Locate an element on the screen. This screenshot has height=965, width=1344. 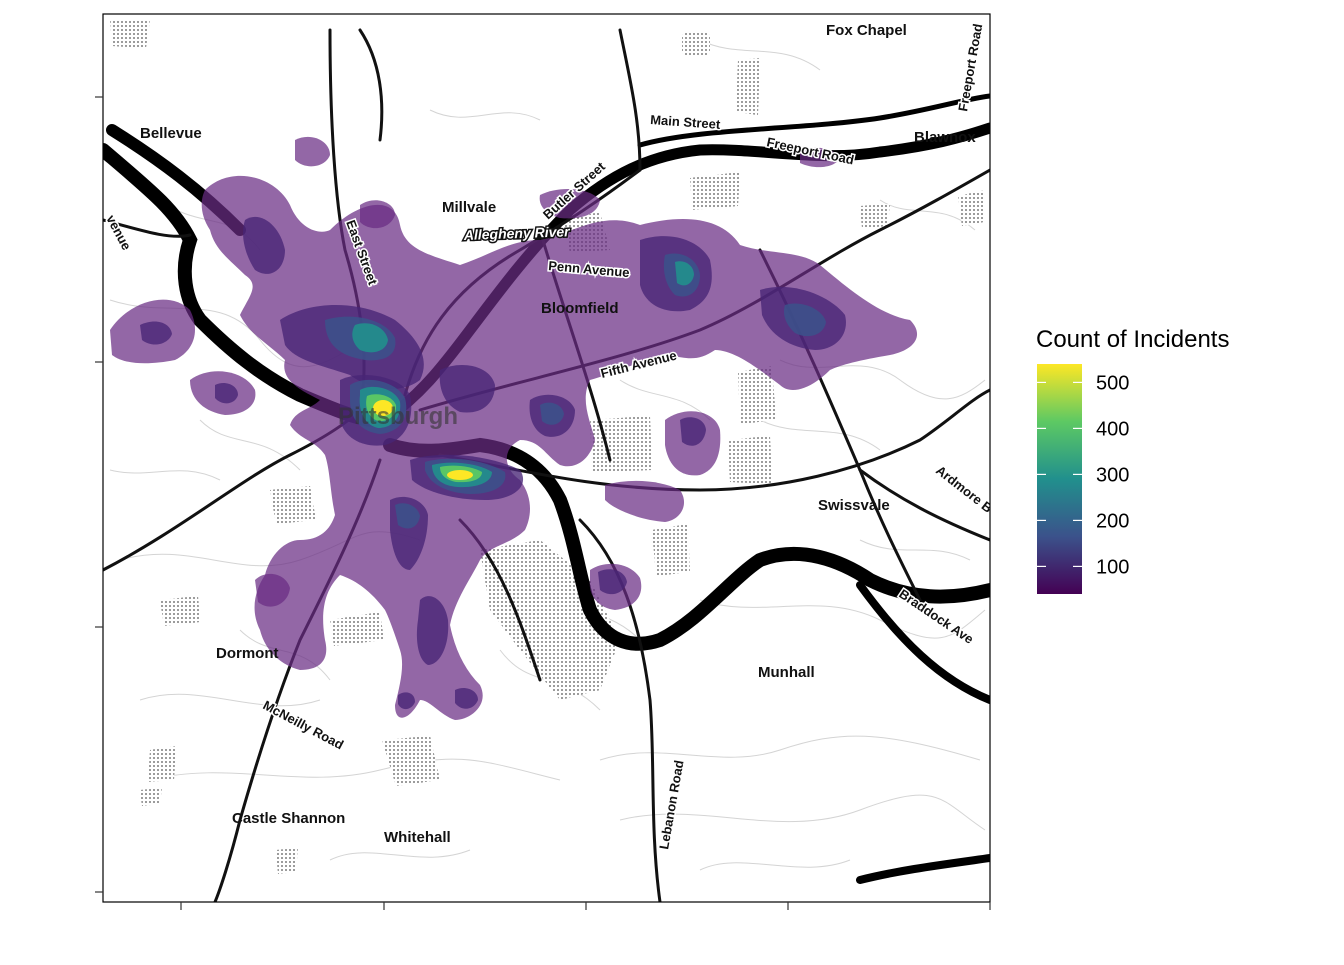
label-pittsburgh: Pittsburgh is located at coordinates (398, 416).